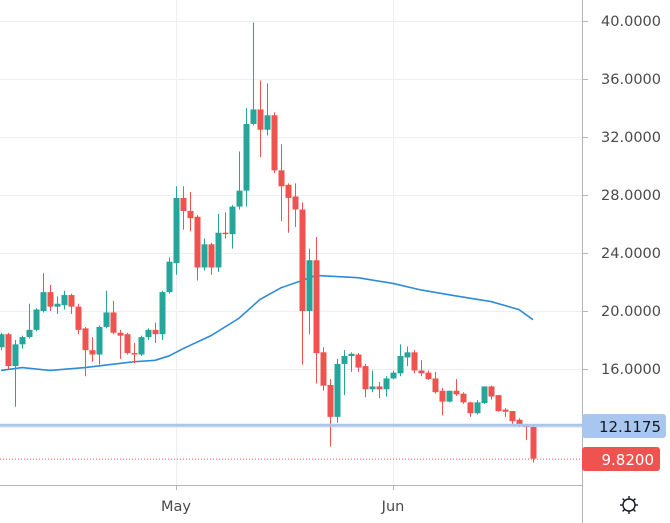 This screenshot has width=670, height=523. What do you see at coordinates (282, 500) in the screenshot?
I see `time-axis: May Jun` at bounding box center [282, 500].